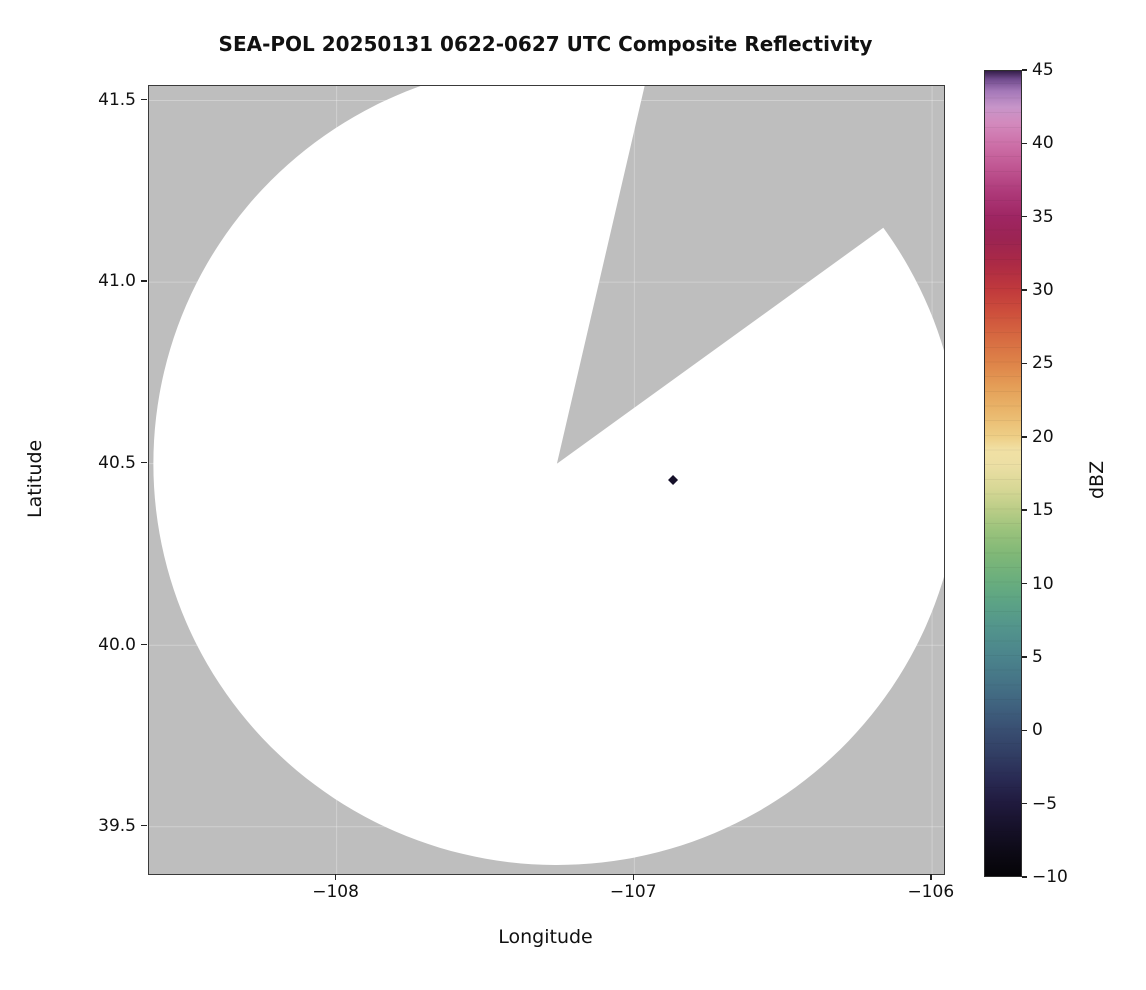 The height and width of the screenshot is (990, 1146). I want to click on colorbar-tick-label: 15, so click(1043, 510).